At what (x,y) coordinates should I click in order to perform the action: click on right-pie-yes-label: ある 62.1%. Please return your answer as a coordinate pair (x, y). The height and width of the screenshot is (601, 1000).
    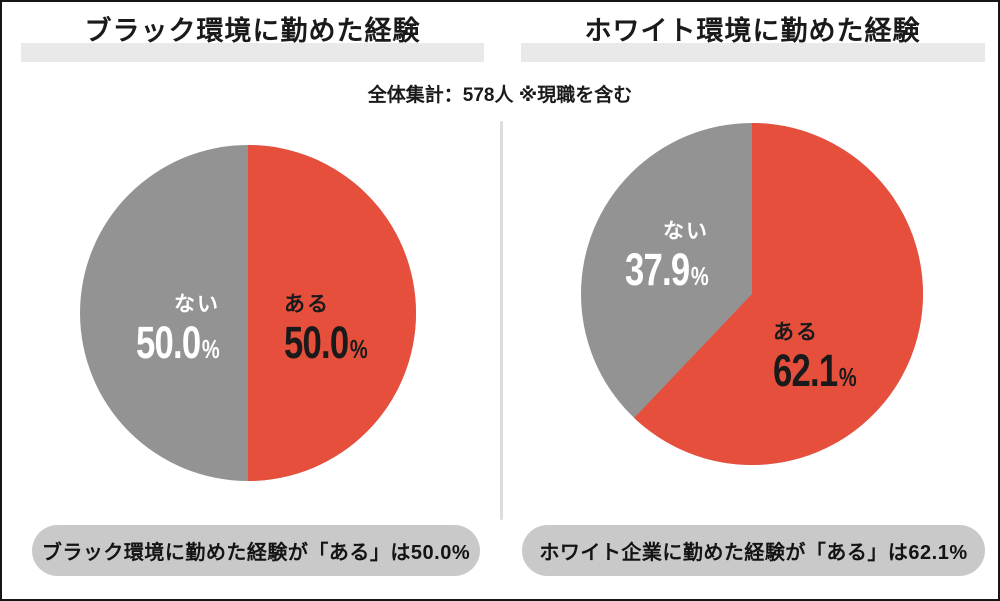
    Looking at the image, I should click on (827, 357).